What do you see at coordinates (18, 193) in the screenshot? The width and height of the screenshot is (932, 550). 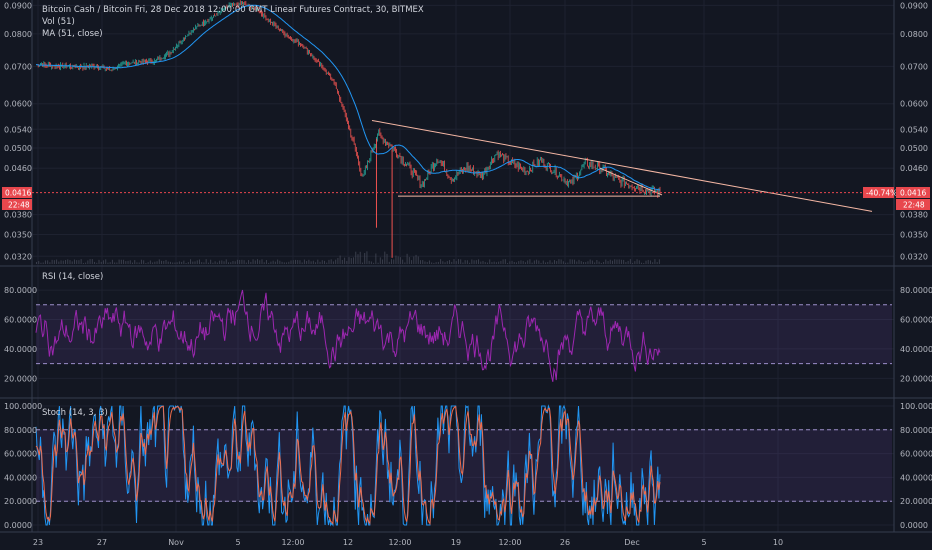 I see `price-tag-left-text: 0.0416` at bounding box center [18, 193].